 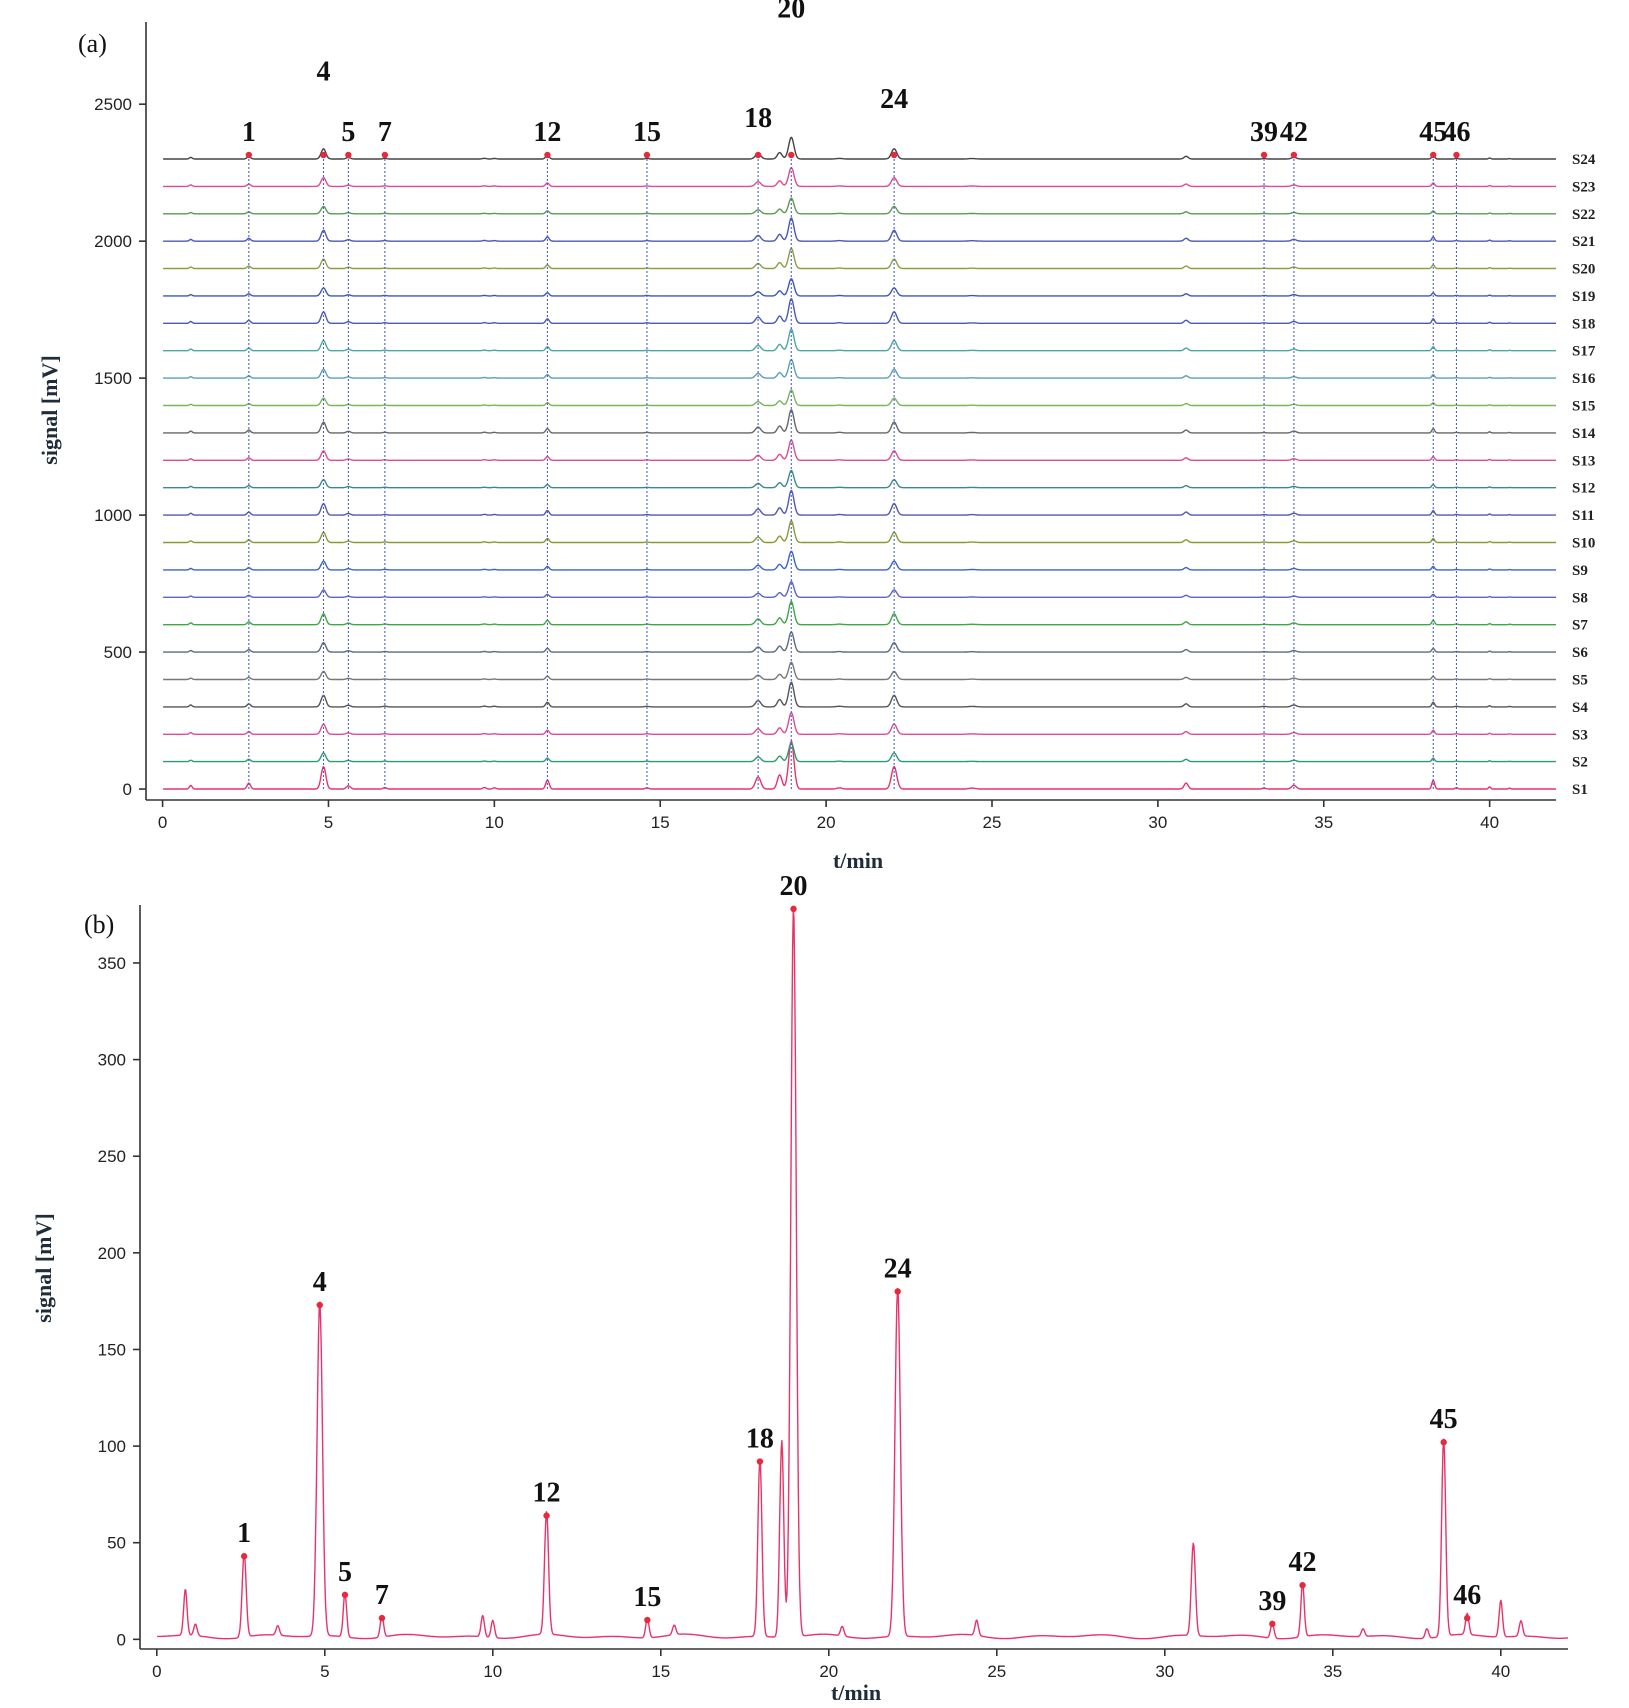 What do you see at coordinates (1583, 270) in the screenshot?
I see `sample-label-s20: S20` at bounding box center [1583, 270].